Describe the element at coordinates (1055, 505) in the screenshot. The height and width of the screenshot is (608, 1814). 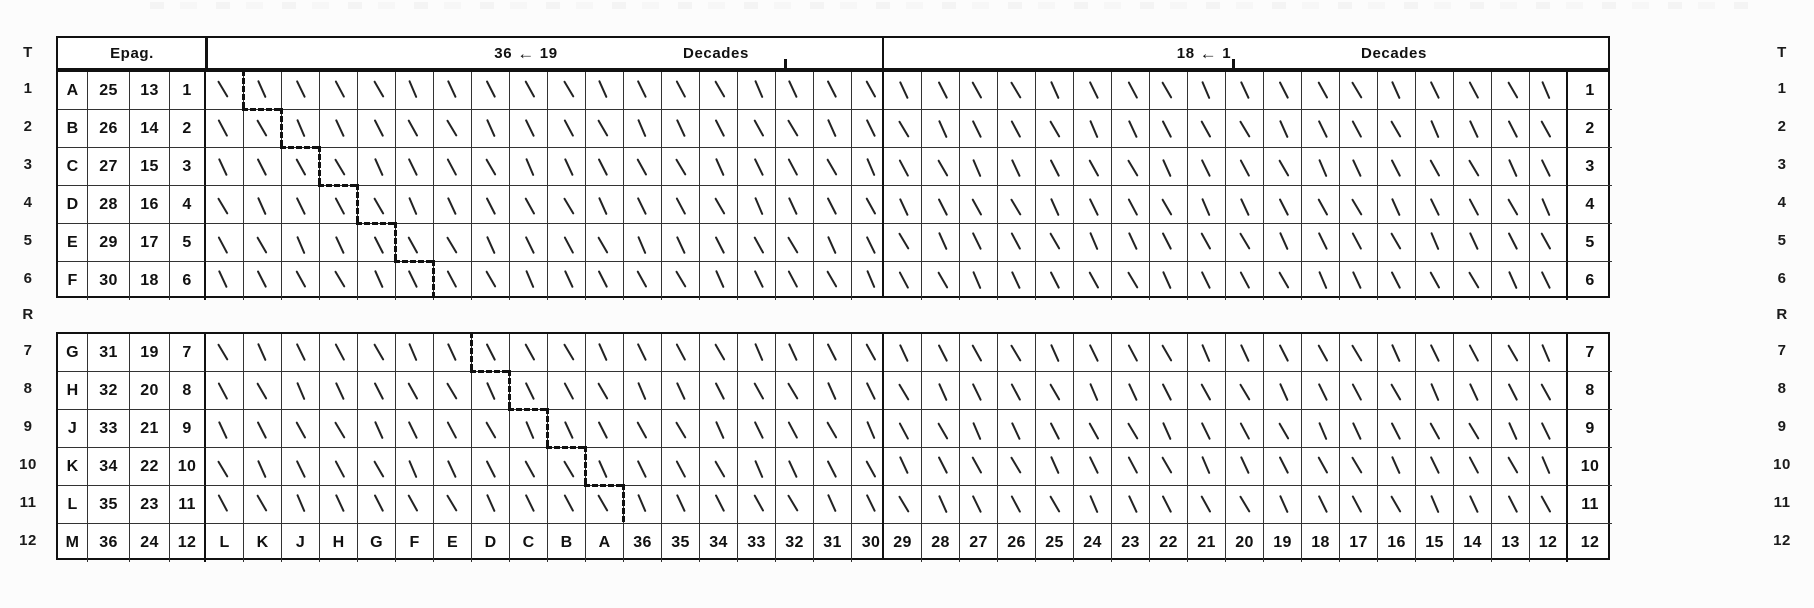
I see `right-tally-cell-r11-c5` at that location.